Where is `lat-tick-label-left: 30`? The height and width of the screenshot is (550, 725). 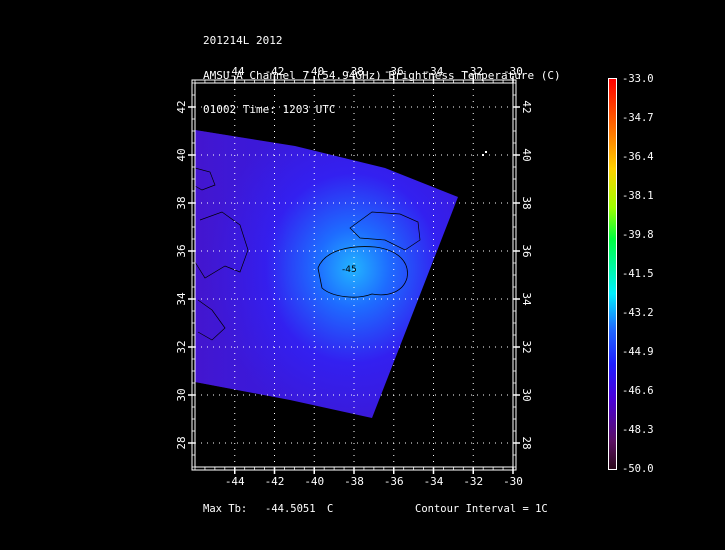 lat-tick-label-left: 30 is located at coordinates (181, 394).